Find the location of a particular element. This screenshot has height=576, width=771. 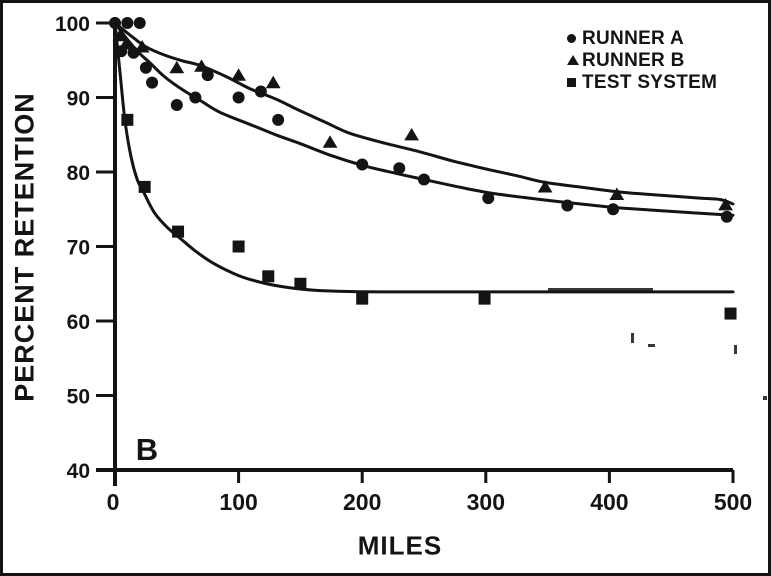

x-tick-label-400: 400 is located at coordinates (609, 502).